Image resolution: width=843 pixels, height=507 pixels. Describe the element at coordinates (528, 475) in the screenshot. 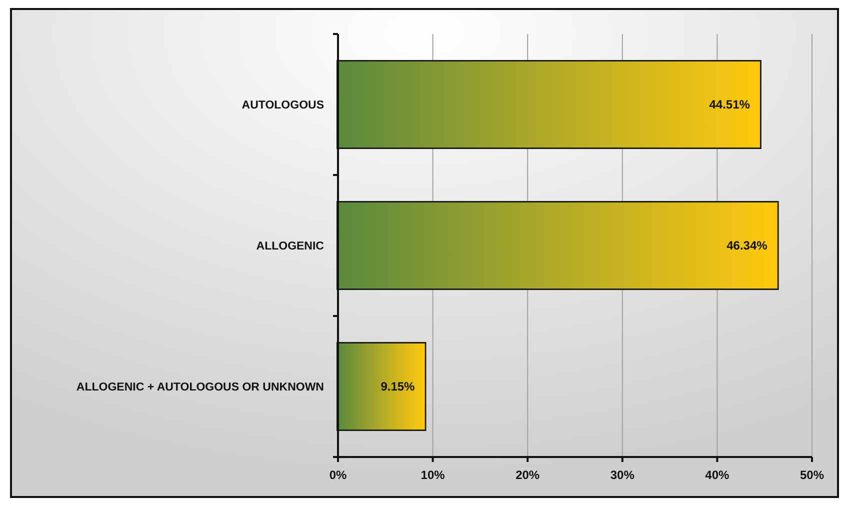

I see `x-tick-label: 20%` at that location.